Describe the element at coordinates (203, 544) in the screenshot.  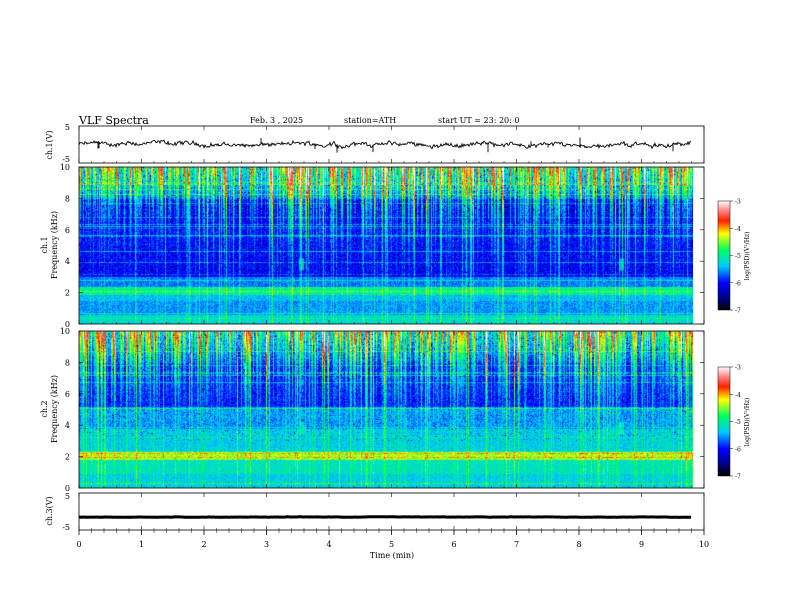
I see `x-tick-label: 2` at that location.